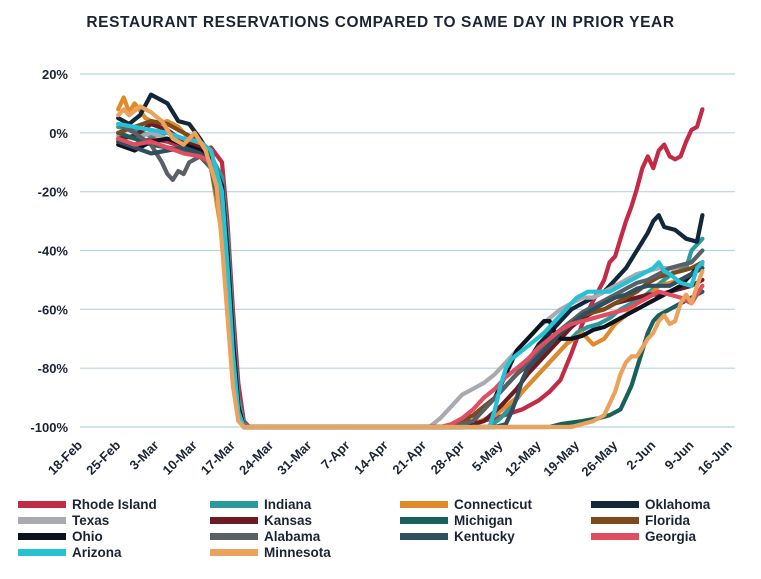 This screenshot has height=579, width=761. Describe the element at coordinates (261, 520) in the screenshot. I see `legend-item: Kansas` at that location.